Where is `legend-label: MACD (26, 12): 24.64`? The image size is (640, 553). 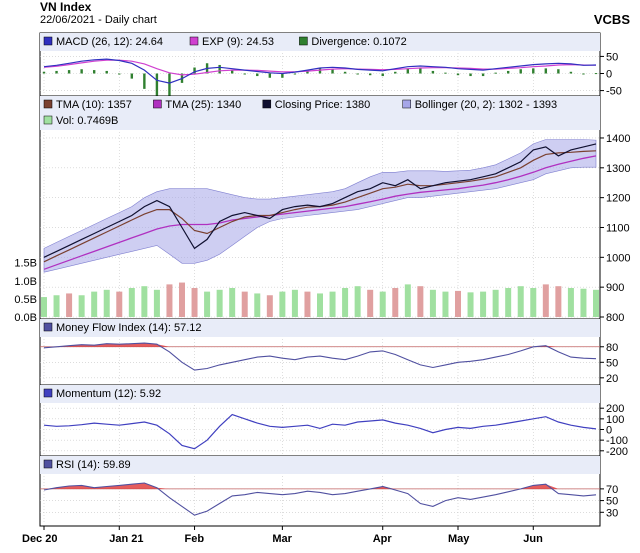 legend-label: MACD (26, 12): 24.64 is located at coordinates (109, 42).